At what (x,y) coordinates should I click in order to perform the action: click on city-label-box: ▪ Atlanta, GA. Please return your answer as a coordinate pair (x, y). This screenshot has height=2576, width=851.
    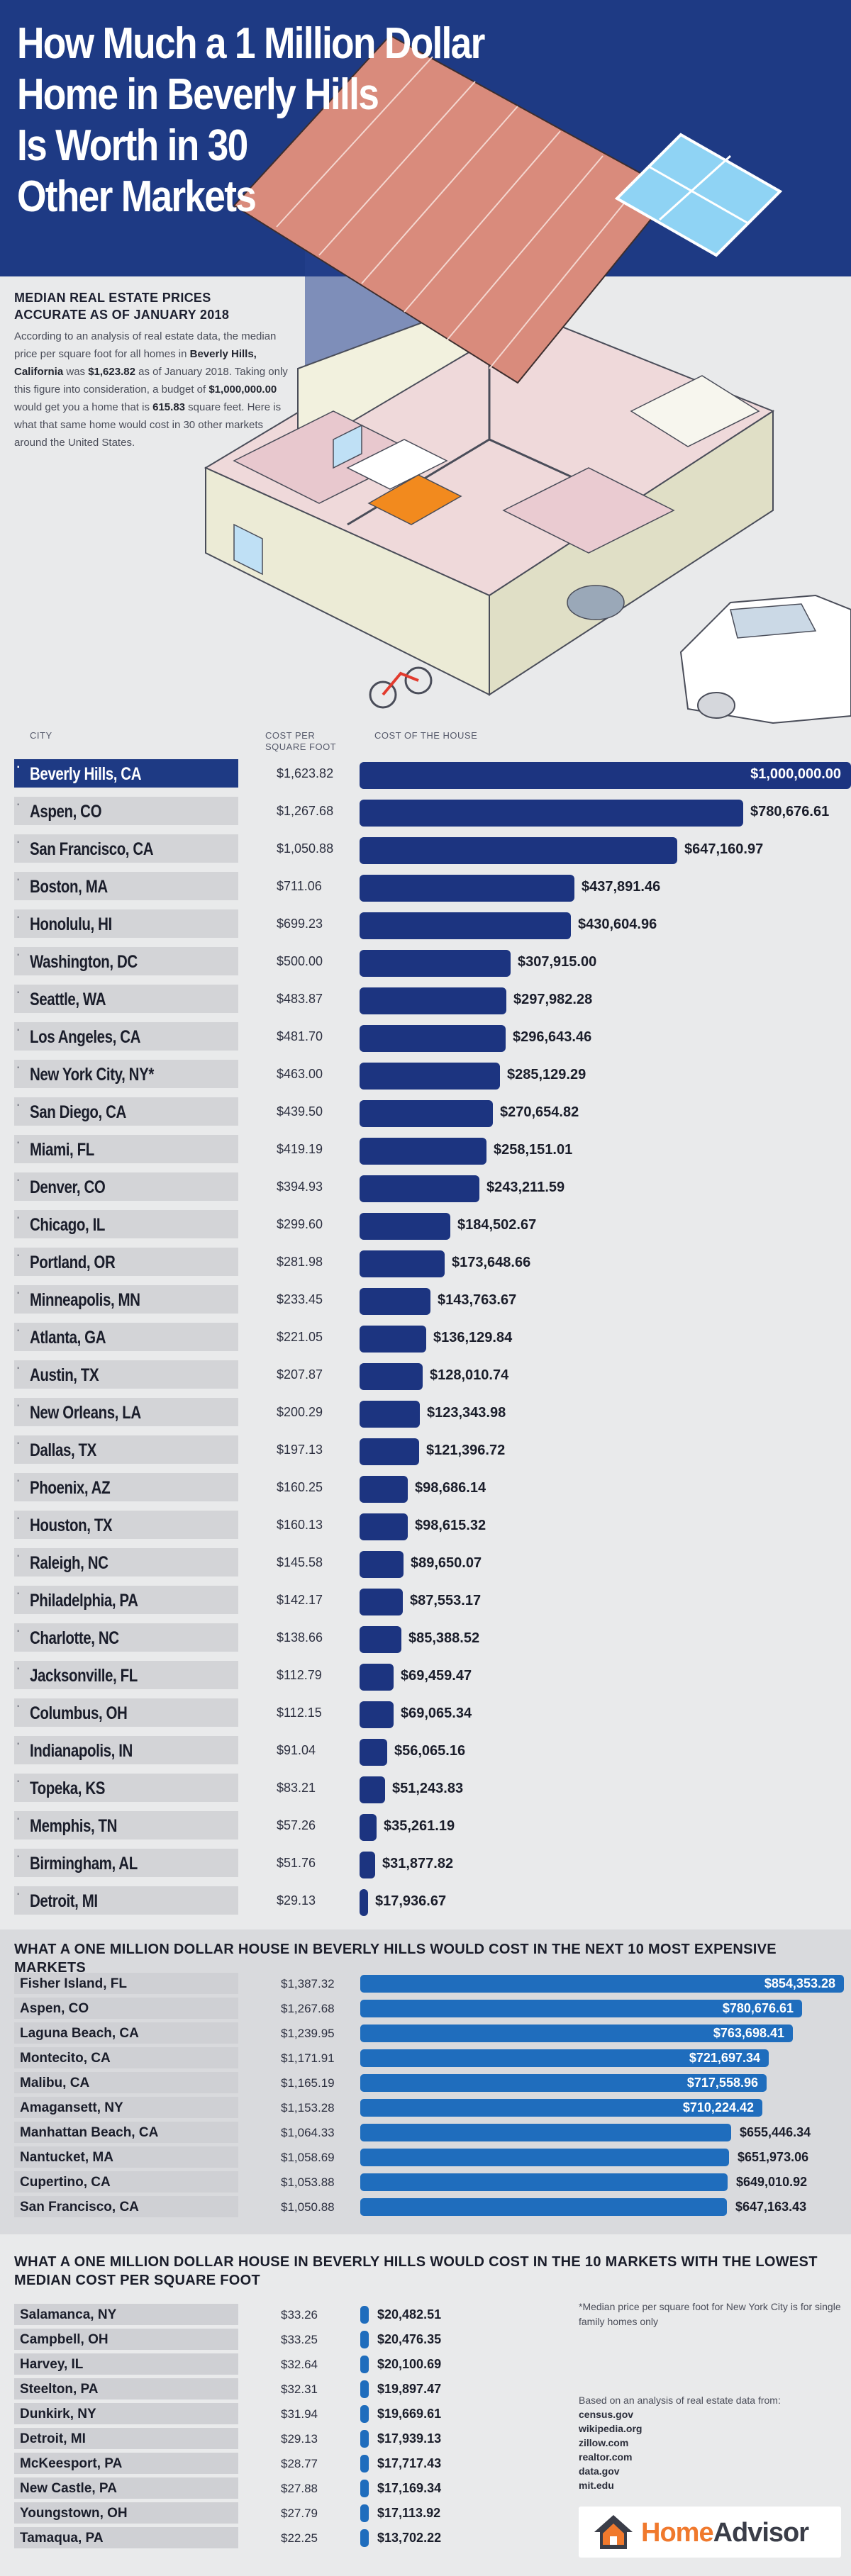
    Looking at the image, I should click on (126, 1337).